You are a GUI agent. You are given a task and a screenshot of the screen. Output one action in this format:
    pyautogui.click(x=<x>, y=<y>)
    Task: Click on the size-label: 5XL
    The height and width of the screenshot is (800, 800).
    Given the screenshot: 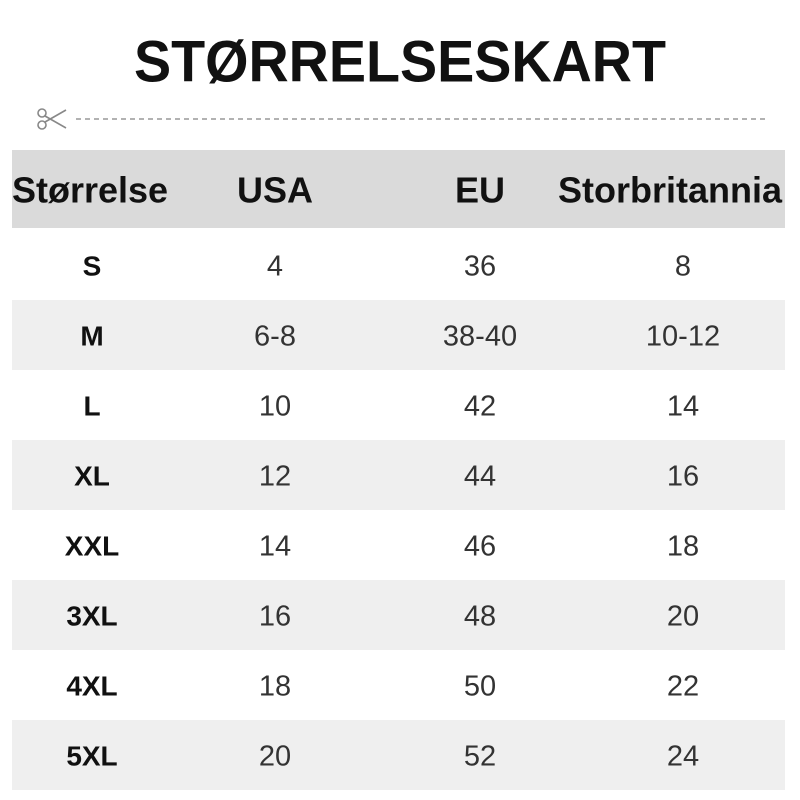 What is the action you would take?
    pyautogui.click(x=91, y=755)
    